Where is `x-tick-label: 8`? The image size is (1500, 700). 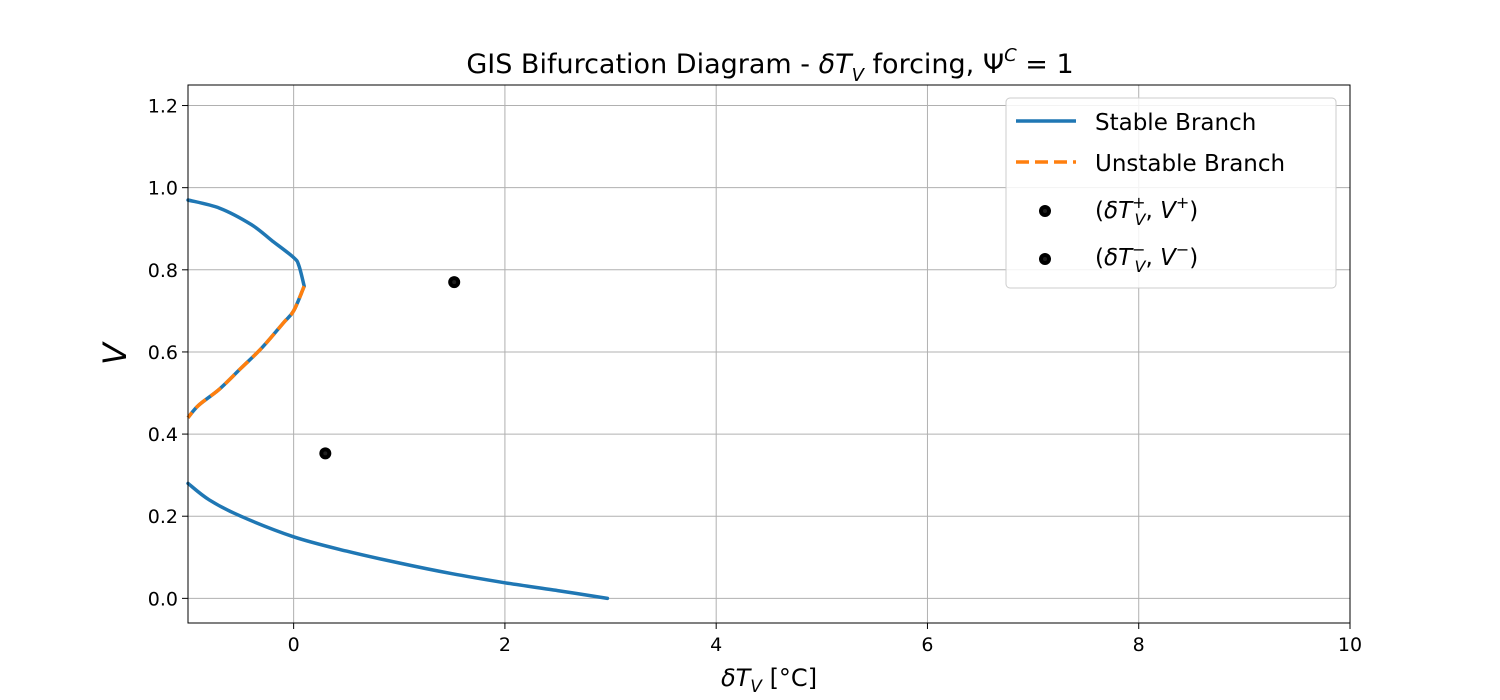
x-tick-label: 8 is located at coordinates (1139, 645).